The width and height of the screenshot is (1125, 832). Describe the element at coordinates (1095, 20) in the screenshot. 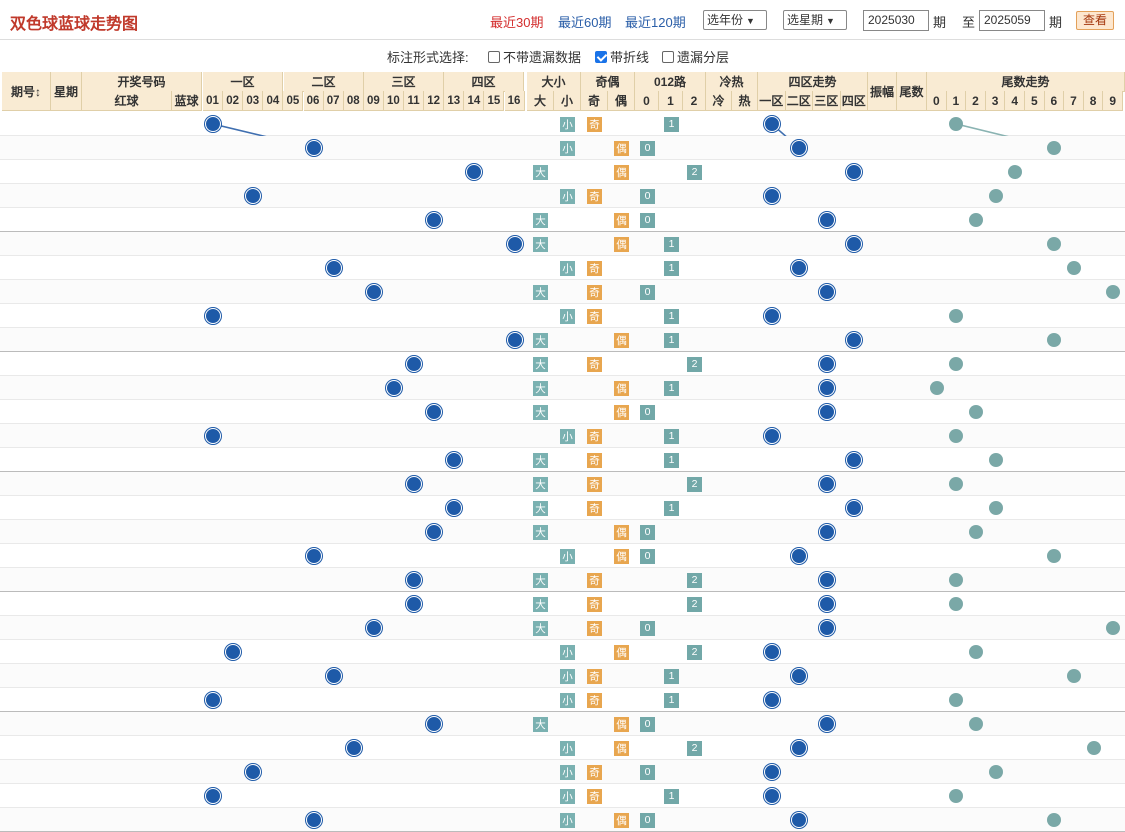

I see `view-button: 查看` at that location.